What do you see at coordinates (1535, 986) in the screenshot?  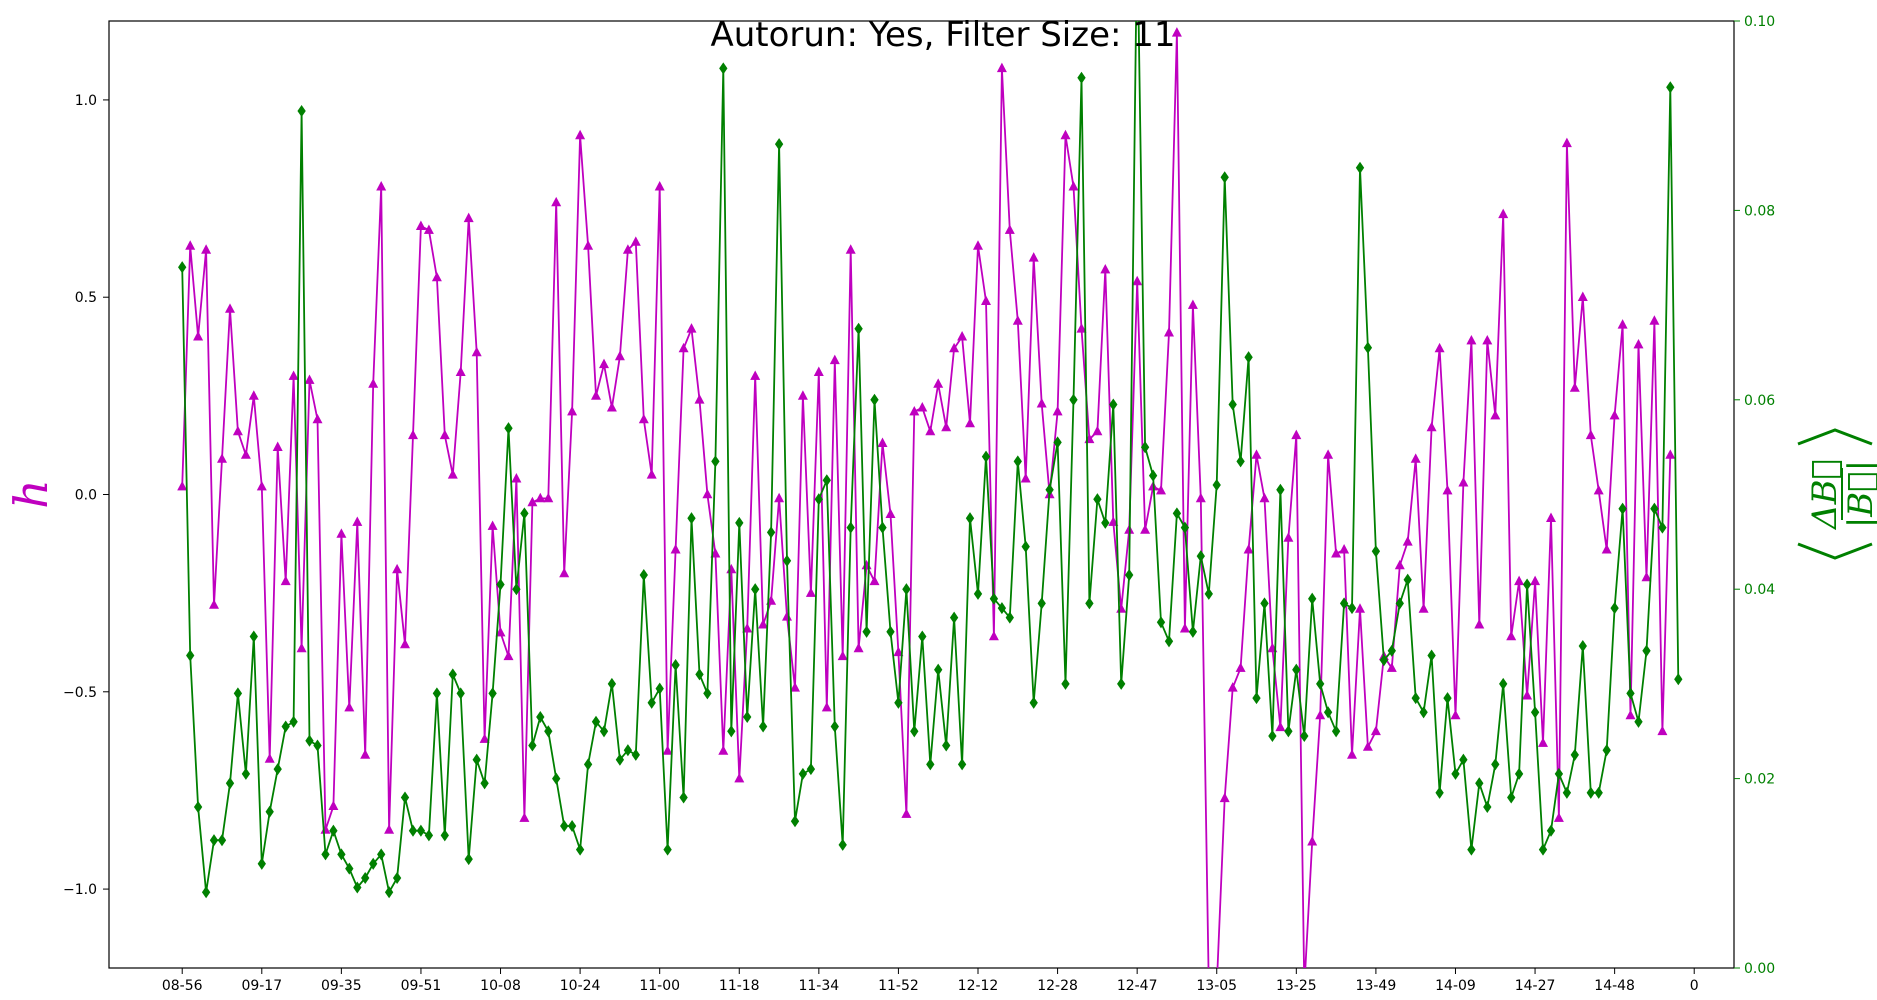 I see `x-tick-label: 14-27` at bounding box center [1535, 986].